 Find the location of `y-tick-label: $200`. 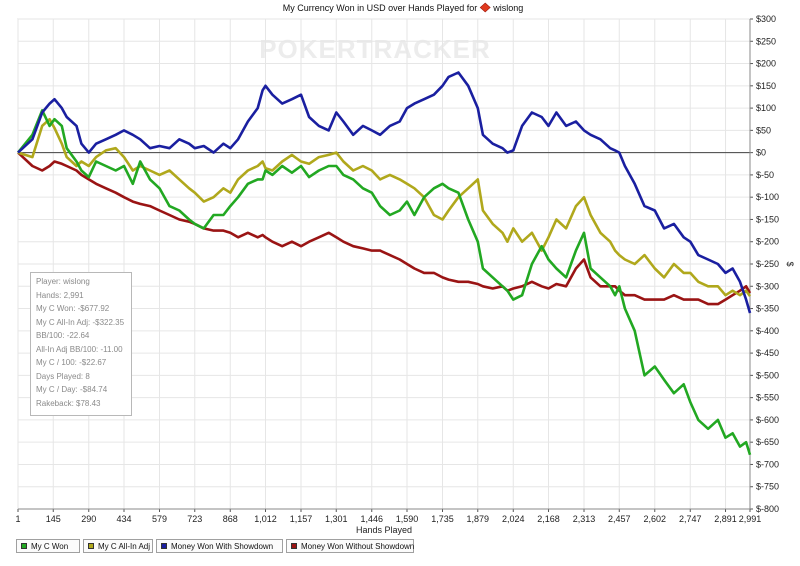

y-tick-label: $200 is located at coordinates (766, 64).